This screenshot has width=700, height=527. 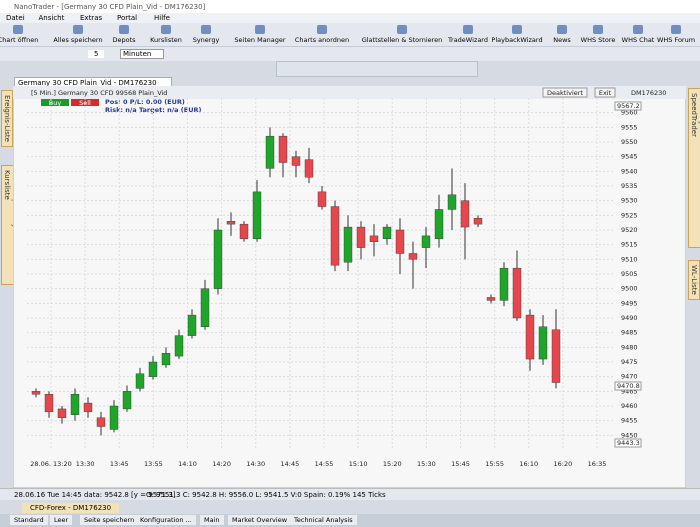 What do you see at coordinates (29, 520) in the screenshot?
I see `bottom-tab: Standard` at bounding box center [29, 520].